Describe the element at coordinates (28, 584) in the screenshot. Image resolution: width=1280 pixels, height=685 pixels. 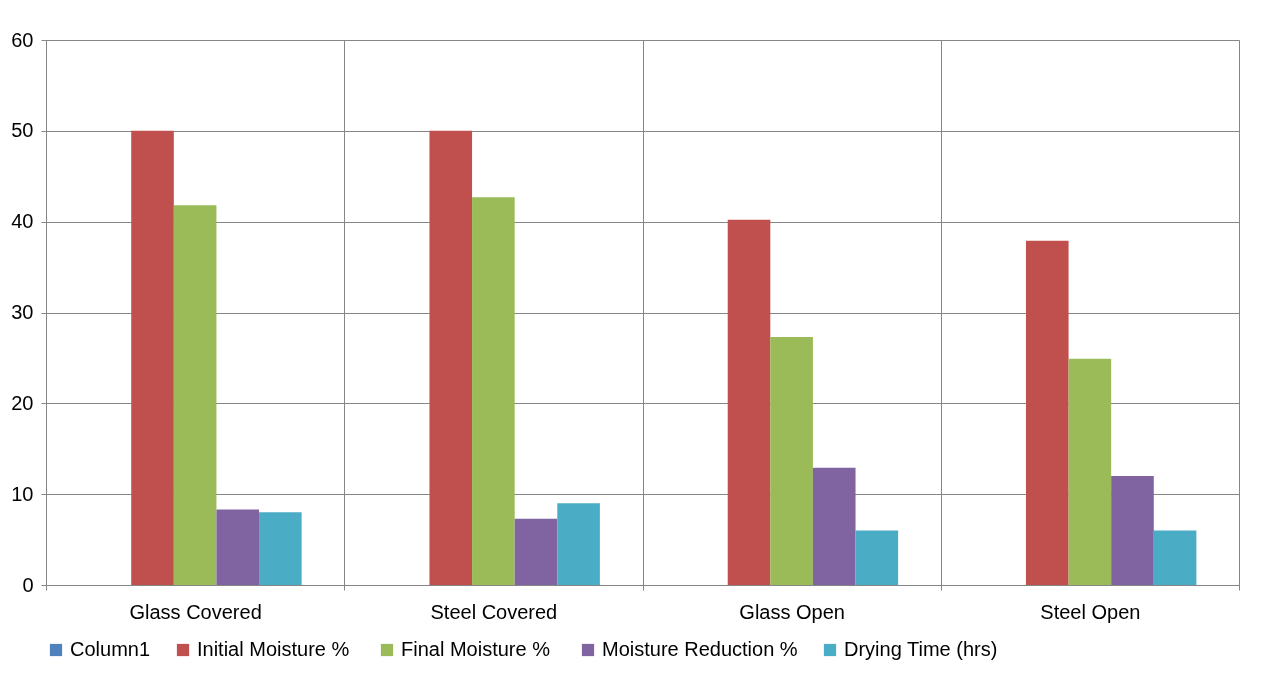
I see `y-tick-label: 0` at that location.